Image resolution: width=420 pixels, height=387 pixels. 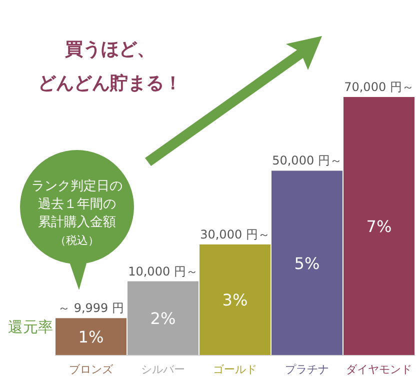 What do you see at coordinates (91, 369) in the screenshot?
I see `x-tick-label: ブロンズ` at bounding box center [91, 369].